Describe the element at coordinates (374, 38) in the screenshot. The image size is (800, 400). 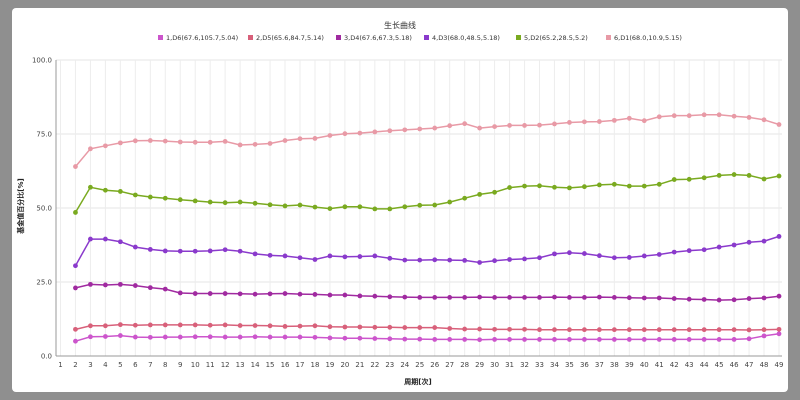
I see `legend-item: 3,D4(67.6,67.3,5.18)` at that location.